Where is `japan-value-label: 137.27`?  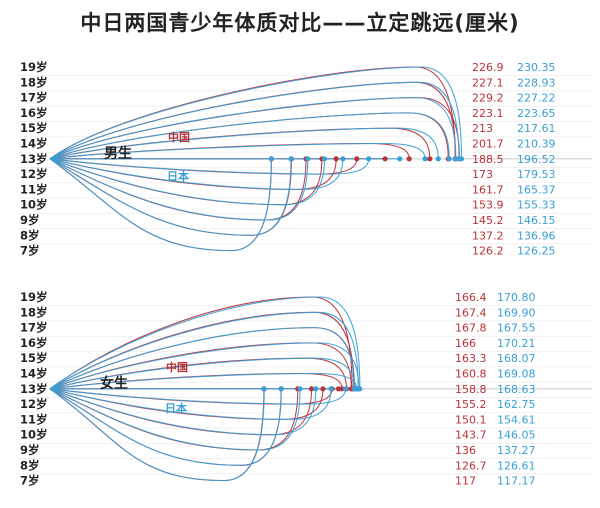
japan-value-label: 137.27 is located at coordinates (516, 450).